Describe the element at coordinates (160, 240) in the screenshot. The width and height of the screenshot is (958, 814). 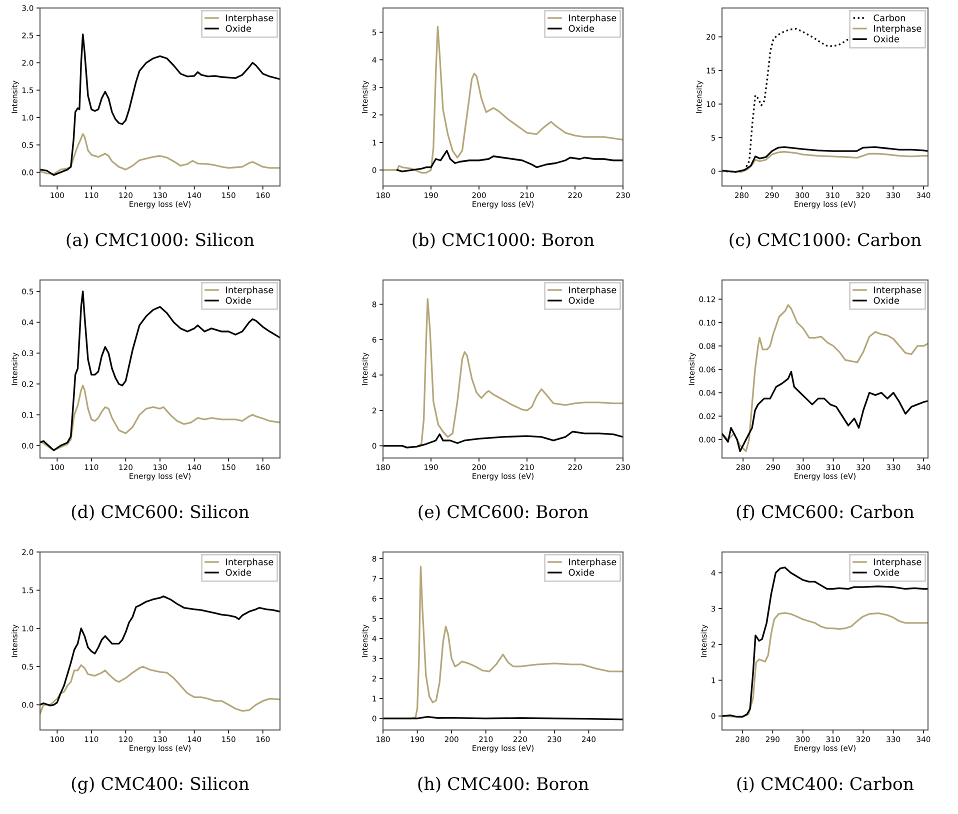
I see `text: (a) CMC1000: Silicon` at that location.